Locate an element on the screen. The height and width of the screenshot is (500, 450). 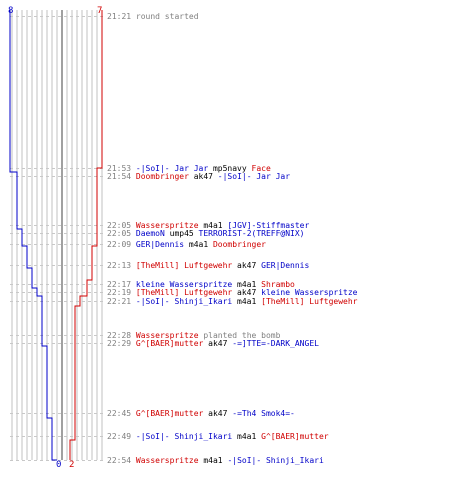
red-end-count: 2 is located at coordinates (71, 465).